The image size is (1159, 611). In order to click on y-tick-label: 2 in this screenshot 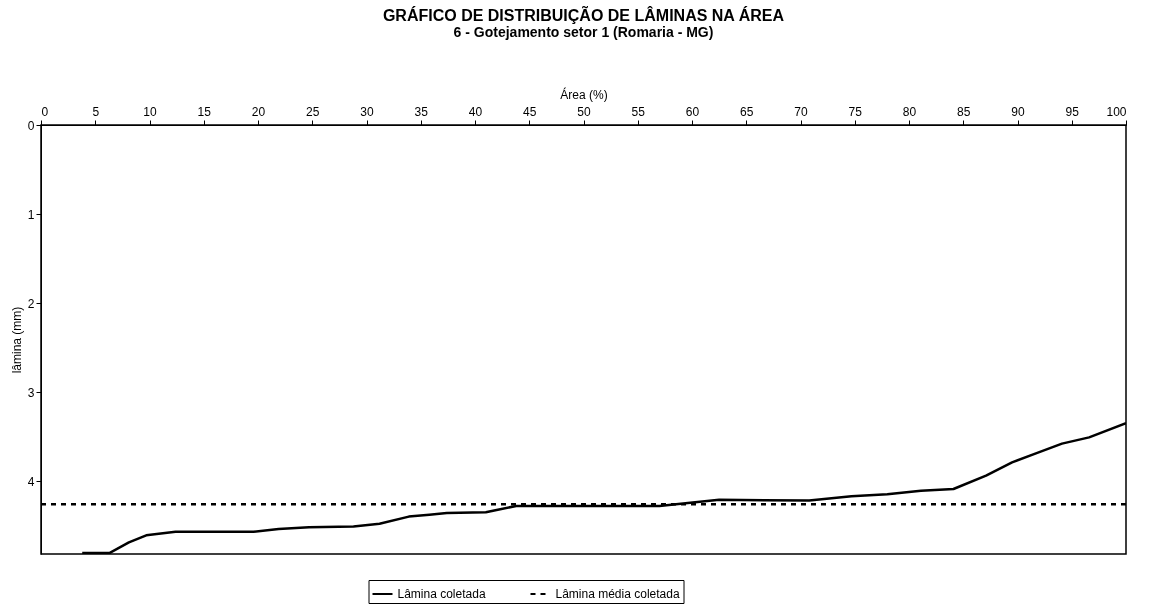, I will do `click(31, 303)`.